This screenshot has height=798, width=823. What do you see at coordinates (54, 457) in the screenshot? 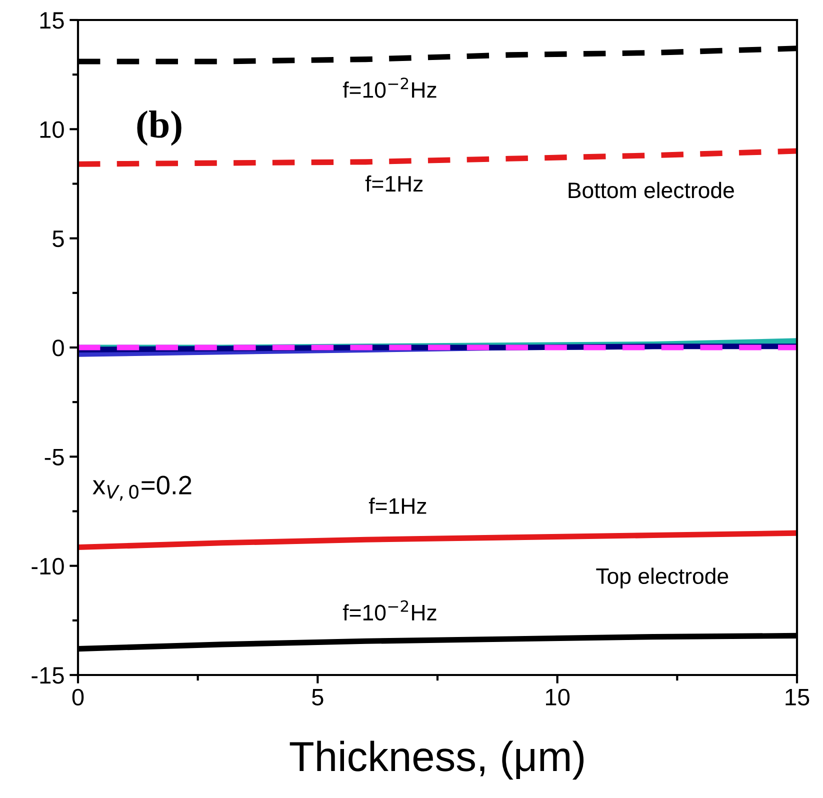
I see `y-tick-label: -5` at bounding box center [54, 457].